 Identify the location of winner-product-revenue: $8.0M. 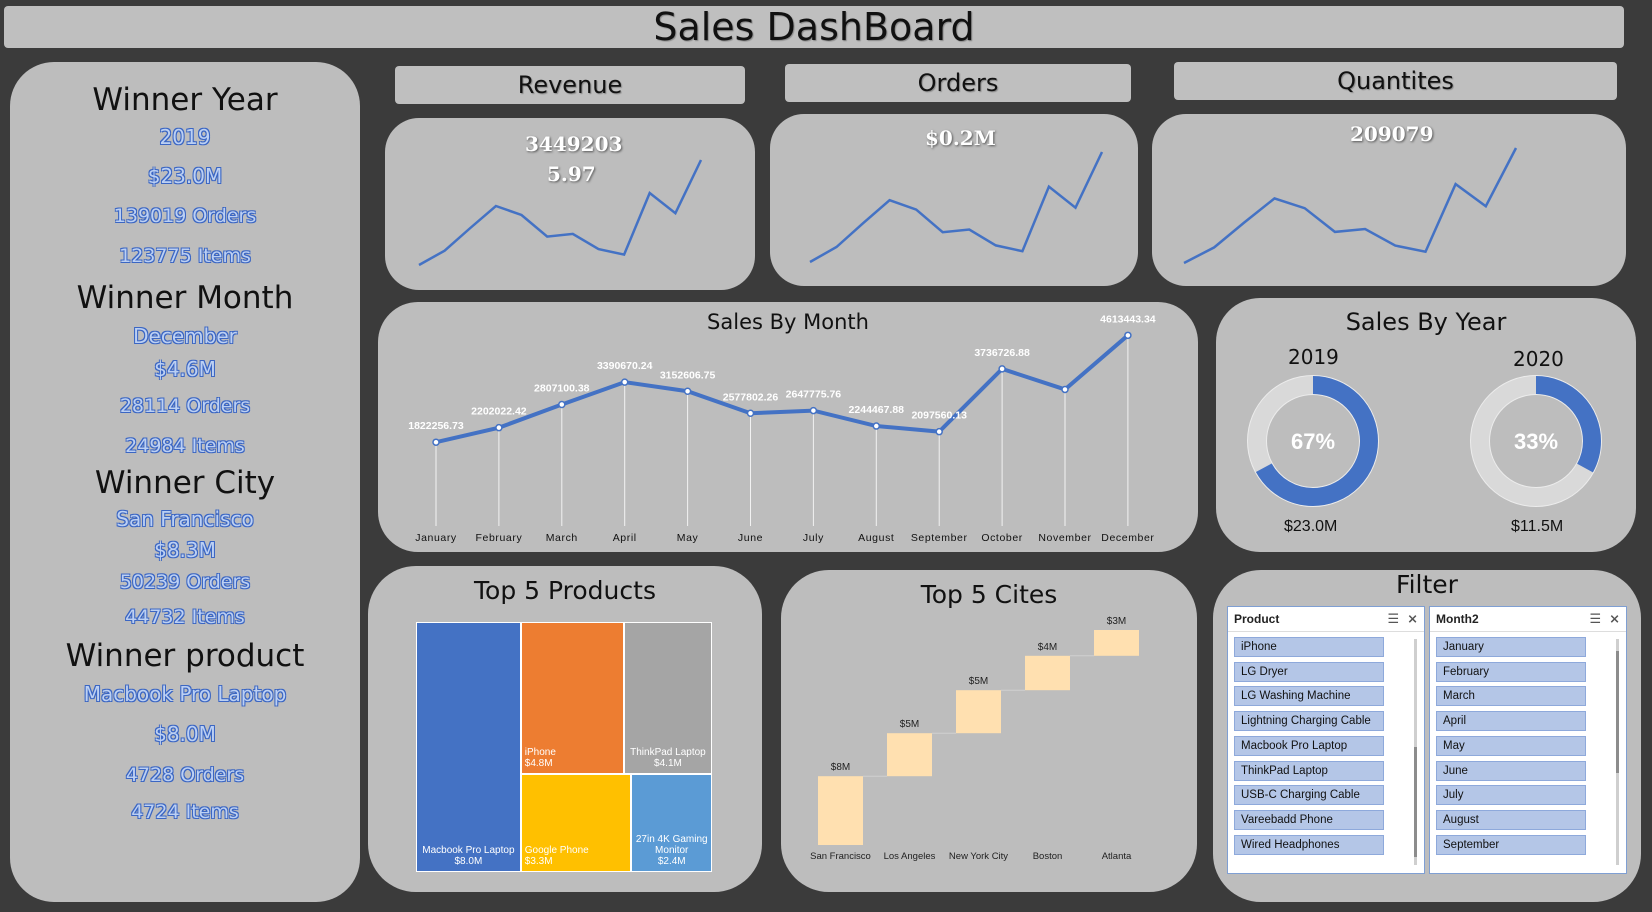
(185, 734).